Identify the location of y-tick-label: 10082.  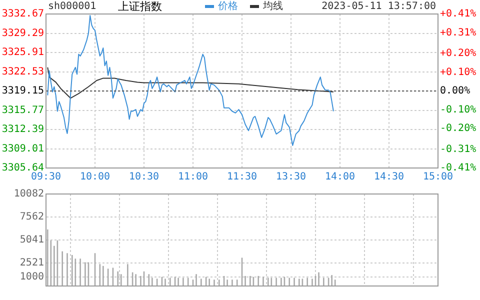
(29, 194).